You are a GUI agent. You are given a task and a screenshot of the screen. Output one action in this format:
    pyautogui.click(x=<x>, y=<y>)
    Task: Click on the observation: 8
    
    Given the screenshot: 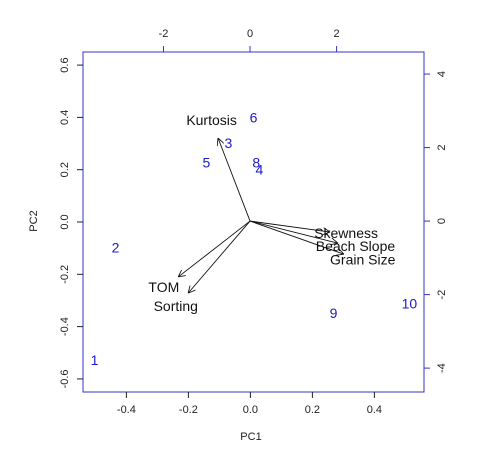 What is the action you would take?
    pyautogui.click(x=256, y=163)
    